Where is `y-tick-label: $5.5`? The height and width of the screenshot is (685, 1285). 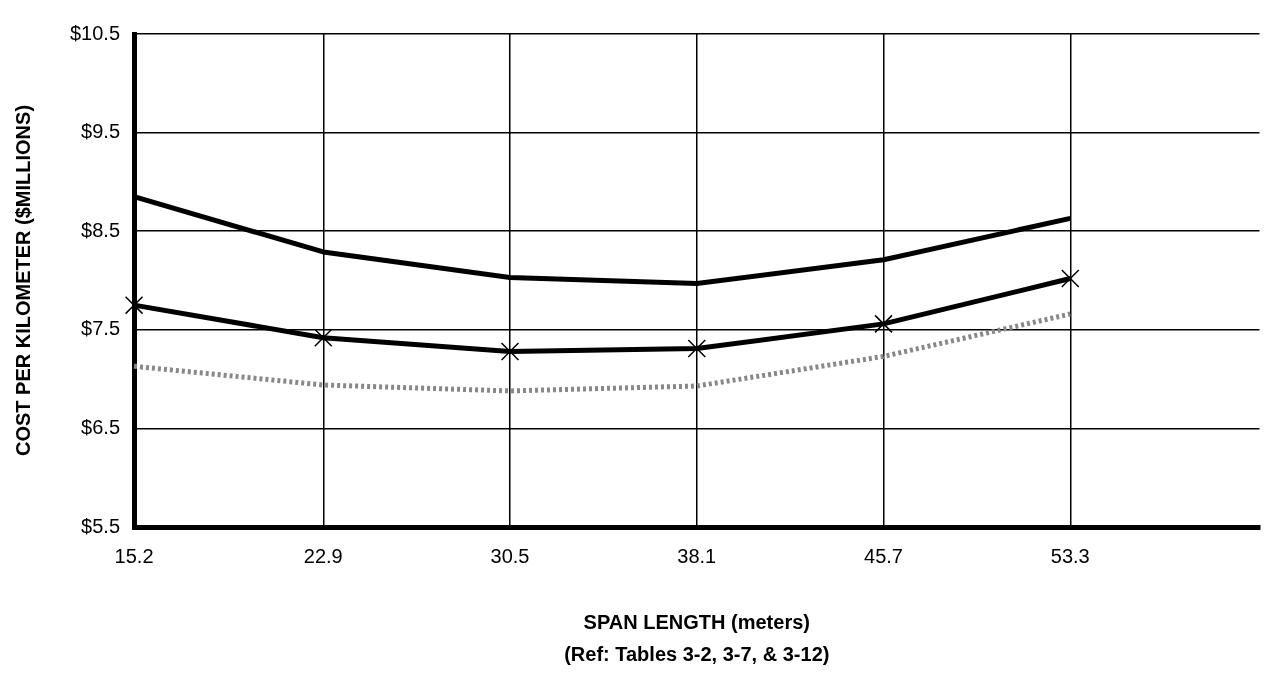
y-tick-label: $5.5 is located at coordinates (101, 525).